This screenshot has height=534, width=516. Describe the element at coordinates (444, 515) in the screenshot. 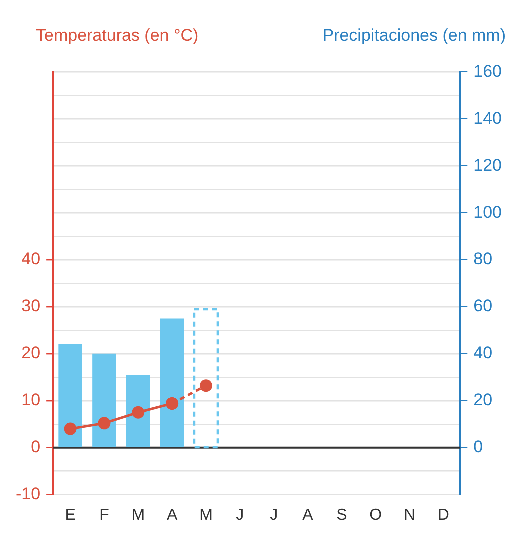

I see `x-tick-label: D` at that location.